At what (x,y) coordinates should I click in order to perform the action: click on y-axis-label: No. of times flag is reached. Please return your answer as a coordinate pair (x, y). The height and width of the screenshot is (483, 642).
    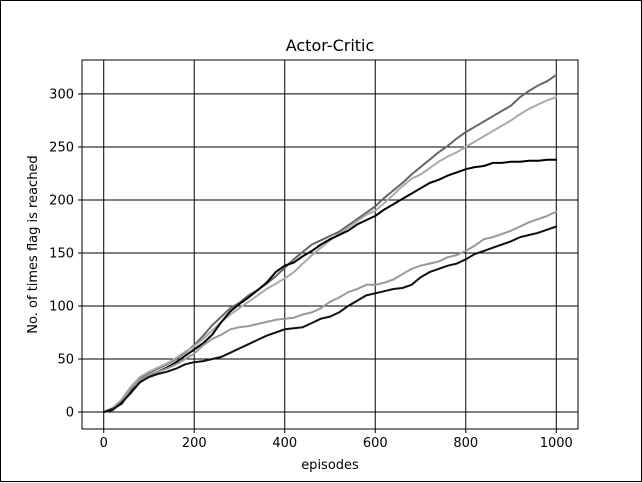
    Looking at the image, I should click on (33, 244).